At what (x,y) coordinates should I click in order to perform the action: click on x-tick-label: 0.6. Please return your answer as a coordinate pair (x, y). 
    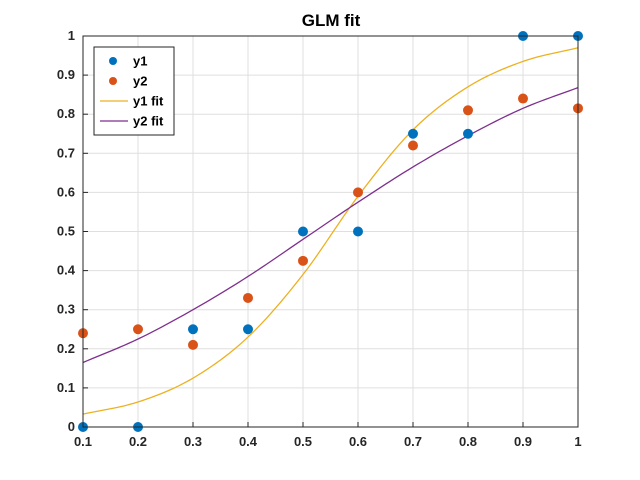
    Looking at the image, I should click on (358, 441).